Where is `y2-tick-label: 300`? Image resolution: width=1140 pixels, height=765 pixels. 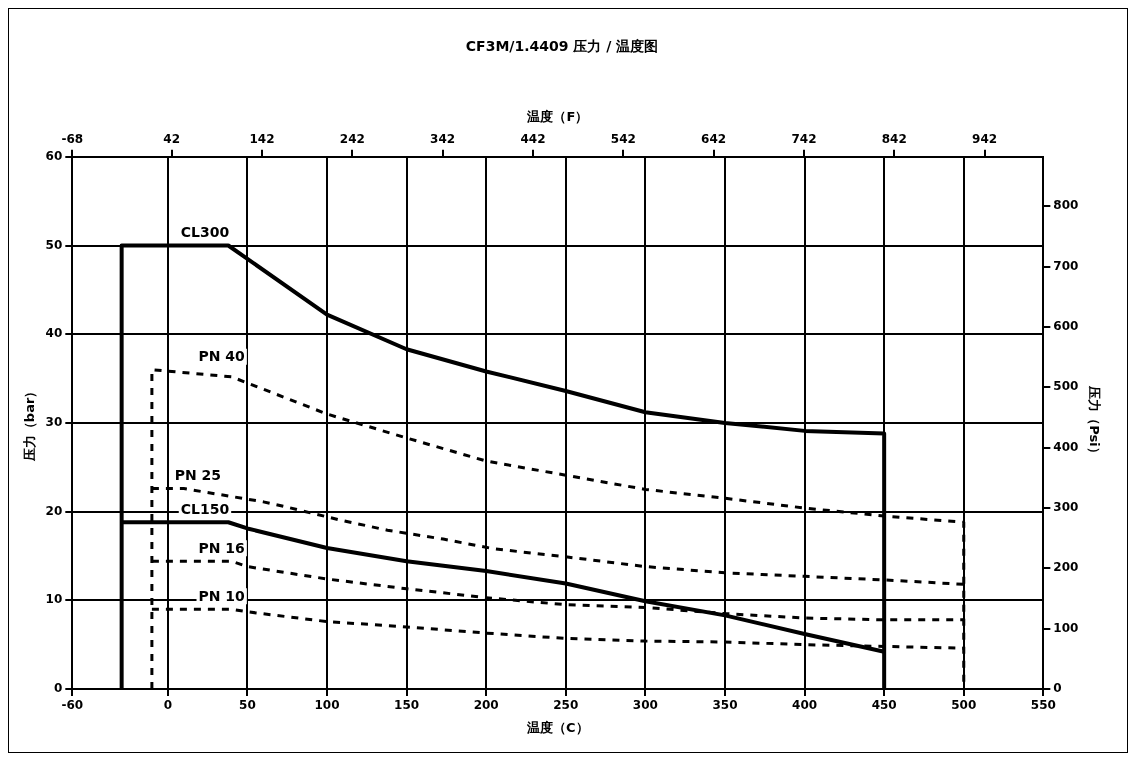
y2-tick-label: 300 is located at coordinates (1066, 507).